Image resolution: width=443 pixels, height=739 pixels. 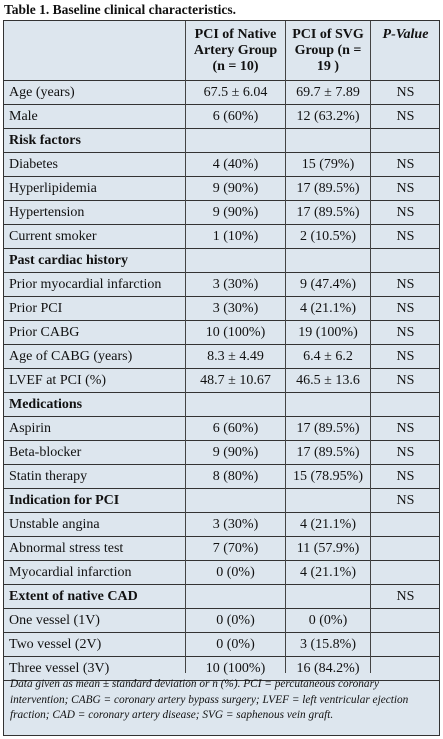 What do you see at coordinates (48, 476) in the screenshot?
I see `row-label: Statin therapy` at bounding box center [48, 476].